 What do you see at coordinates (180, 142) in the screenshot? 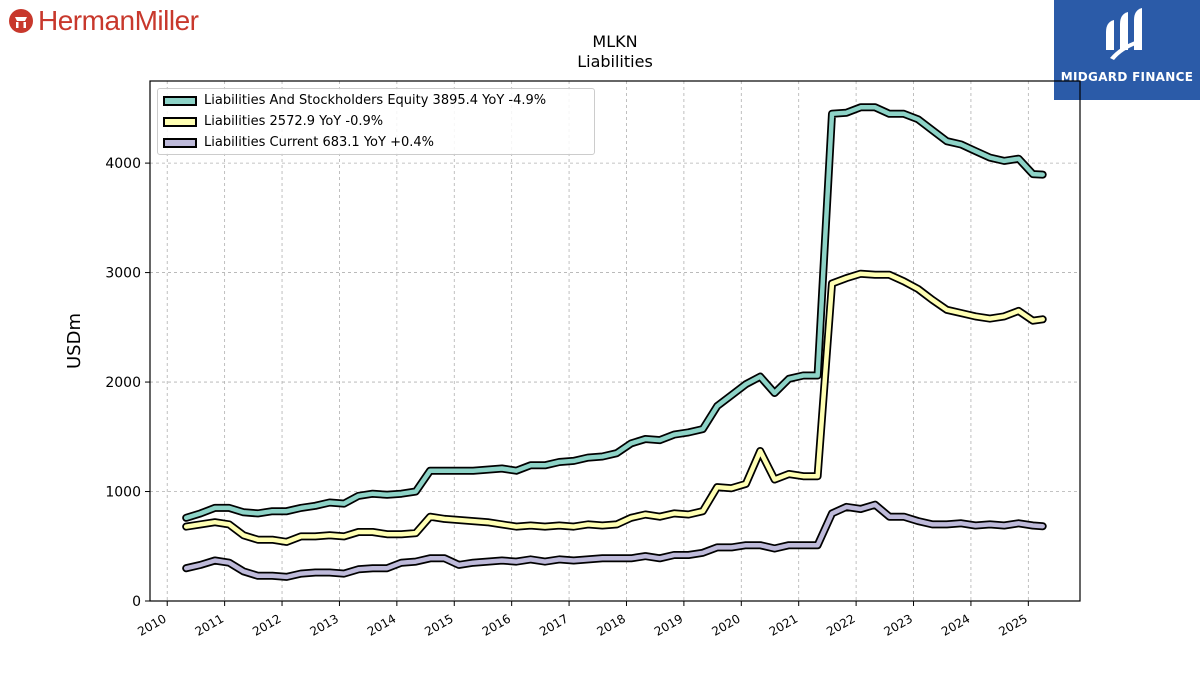
I see `legend-swatch-current` at bounding box center [180, 142].